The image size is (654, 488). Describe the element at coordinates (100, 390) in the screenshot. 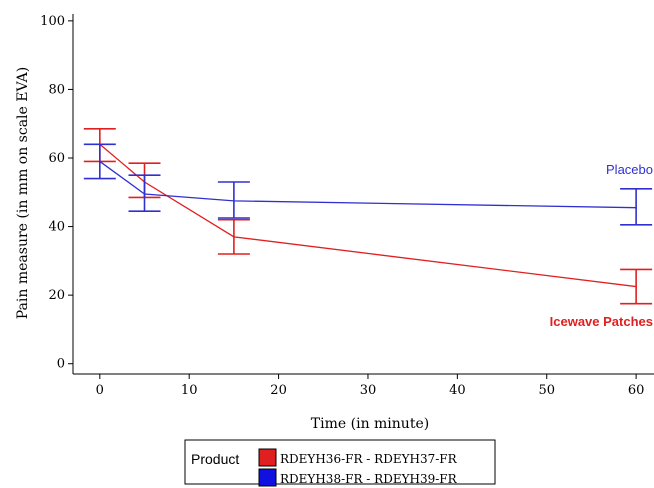

I see `x-tick-label-0: 0` at that location.